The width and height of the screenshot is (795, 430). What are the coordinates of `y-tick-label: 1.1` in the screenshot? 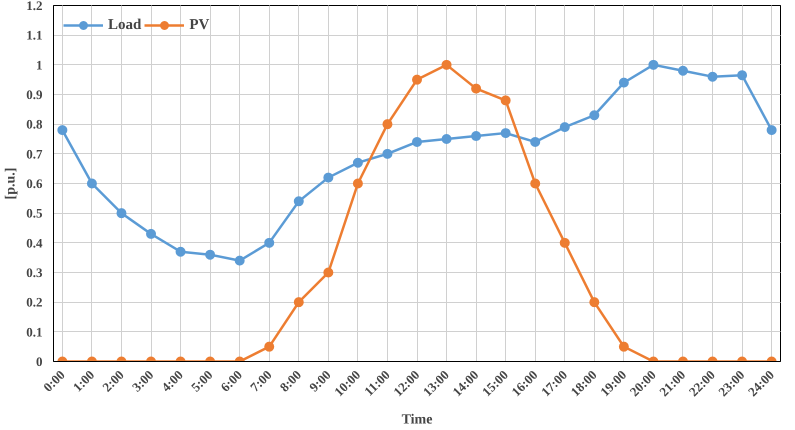 It's located at (34, 35).